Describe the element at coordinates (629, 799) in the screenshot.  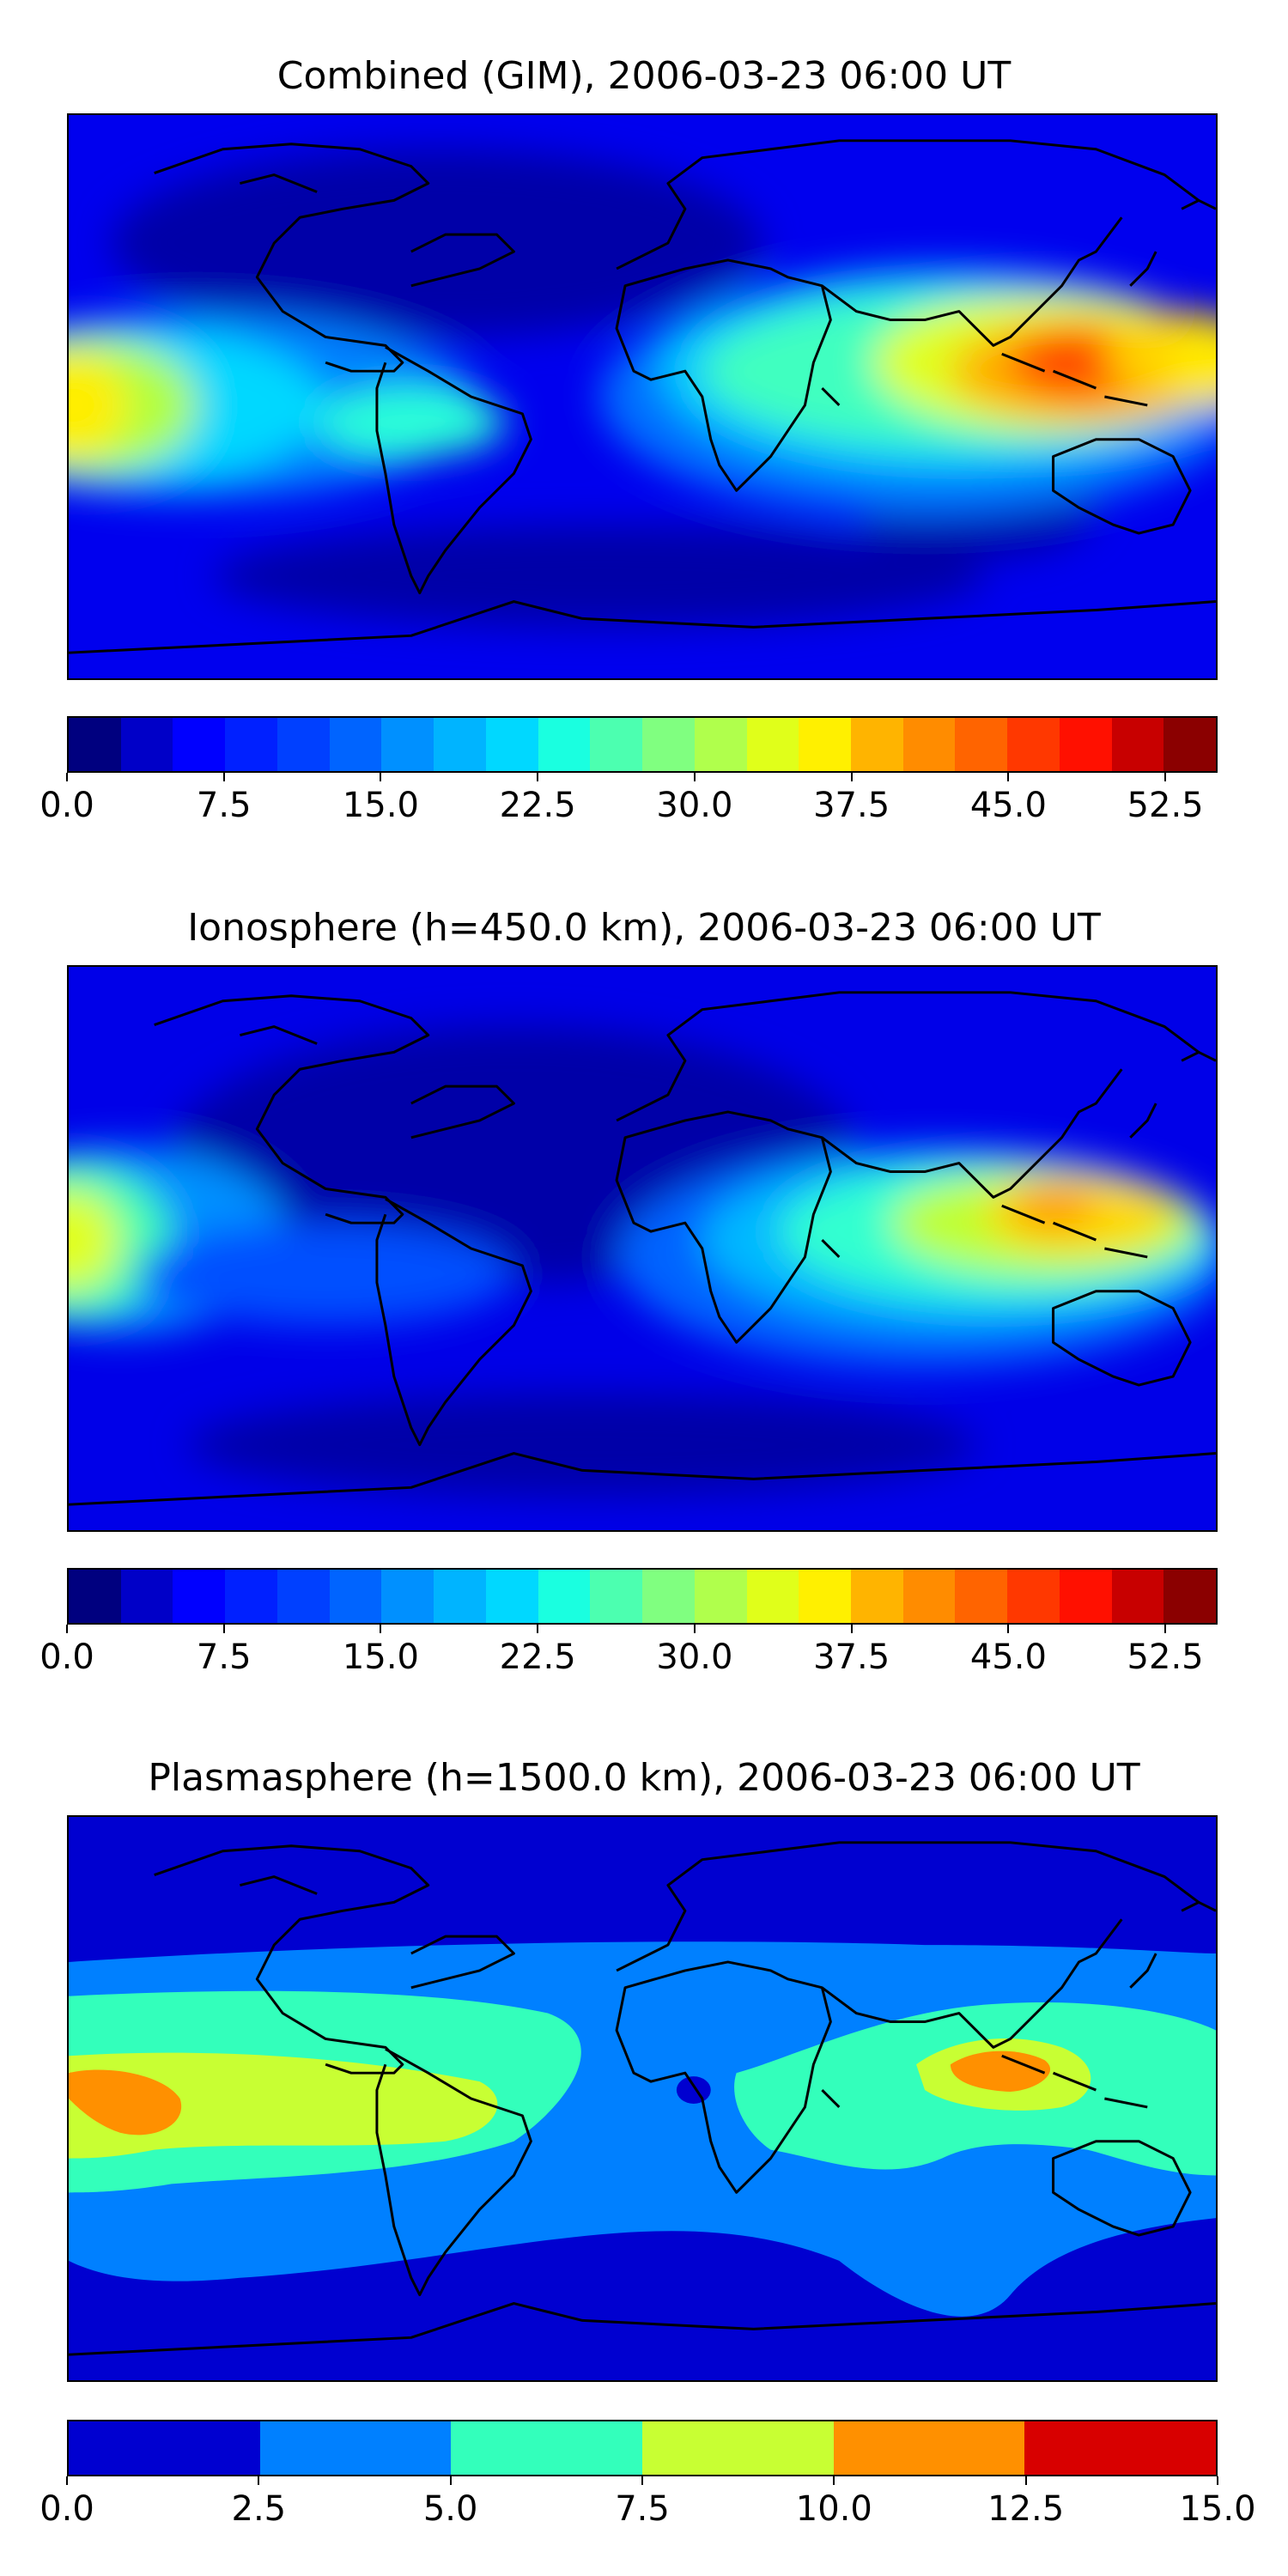
I see `combined-colorbar-ticks: 0.0 7.5 15.0 22.5 30.0 37.5 45.0 52.5` at that location.